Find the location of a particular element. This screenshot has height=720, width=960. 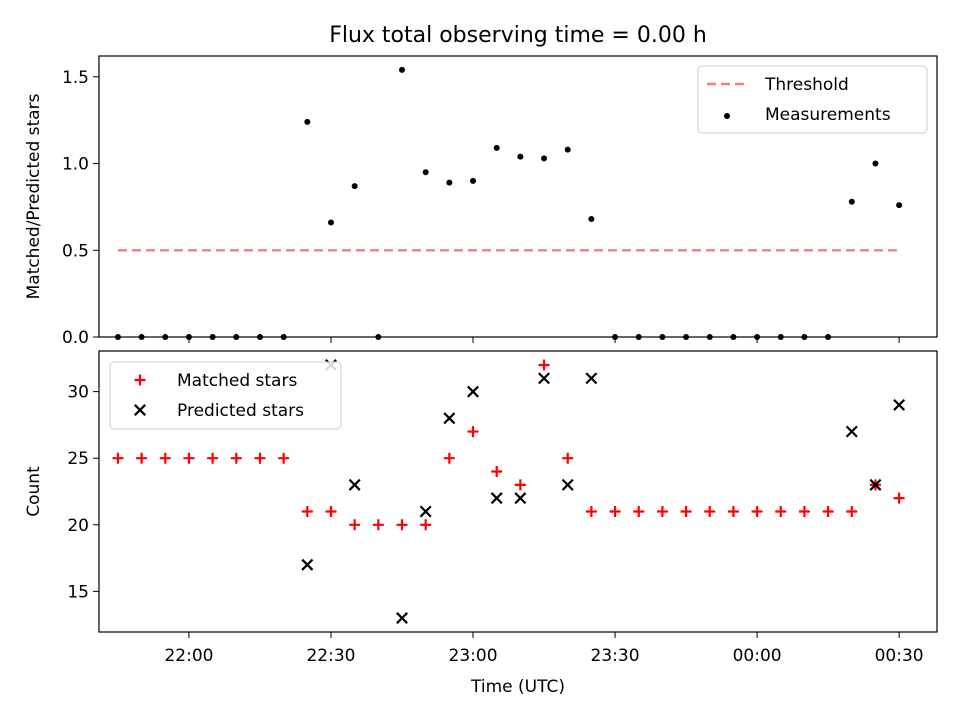

y-tick-label: 30 is located at coordinates (78, 393).